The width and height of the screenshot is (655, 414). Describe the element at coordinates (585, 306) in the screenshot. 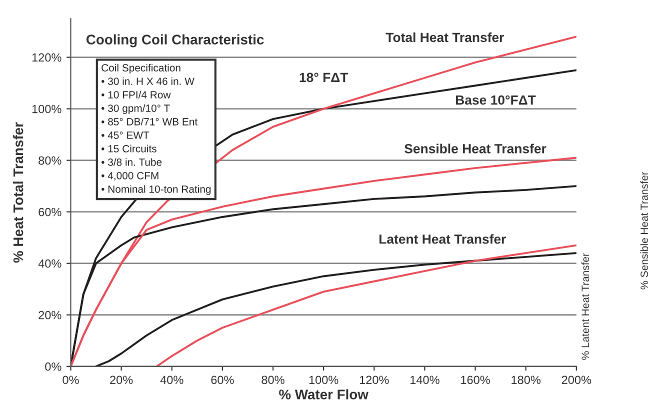

I see `text: % Latent Heat Transfer` at that location.